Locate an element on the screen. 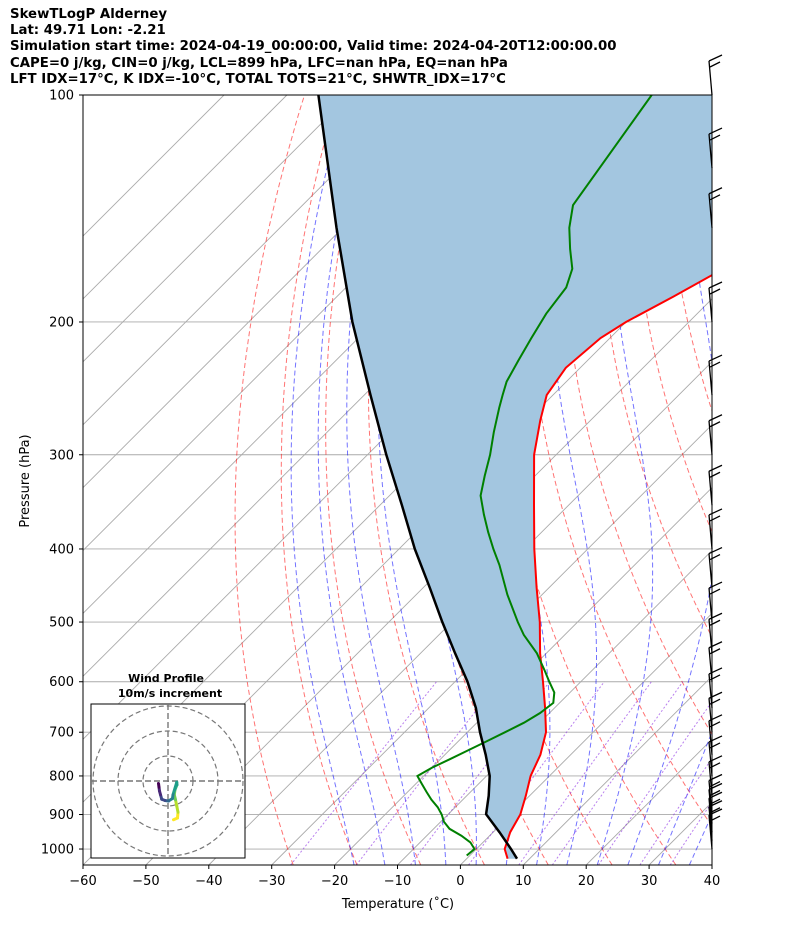 The height and width of the screenshot is (937, 794). x-axis-label: Temperature (˚C) is located at coordinates (397, 904).